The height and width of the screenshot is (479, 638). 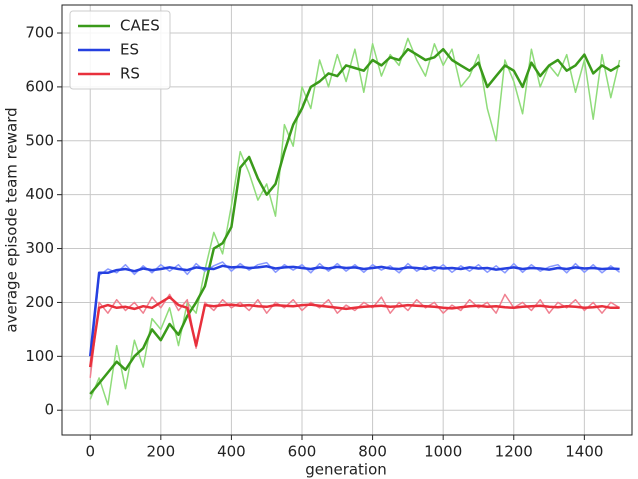 What do you see at coordinates (12, 219) in the screenshot?
I see `y-axis-label: average episode team reward` at bounding box center [12, 219].